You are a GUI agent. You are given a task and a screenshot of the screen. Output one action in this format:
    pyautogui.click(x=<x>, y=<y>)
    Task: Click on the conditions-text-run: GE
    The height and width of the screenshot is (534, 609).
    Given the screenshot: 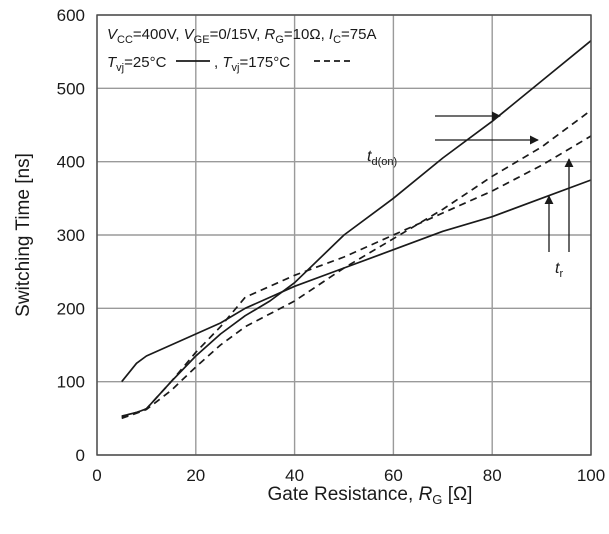 What is the action you would take?
    pyautogui.click(x=202, y=40)
    